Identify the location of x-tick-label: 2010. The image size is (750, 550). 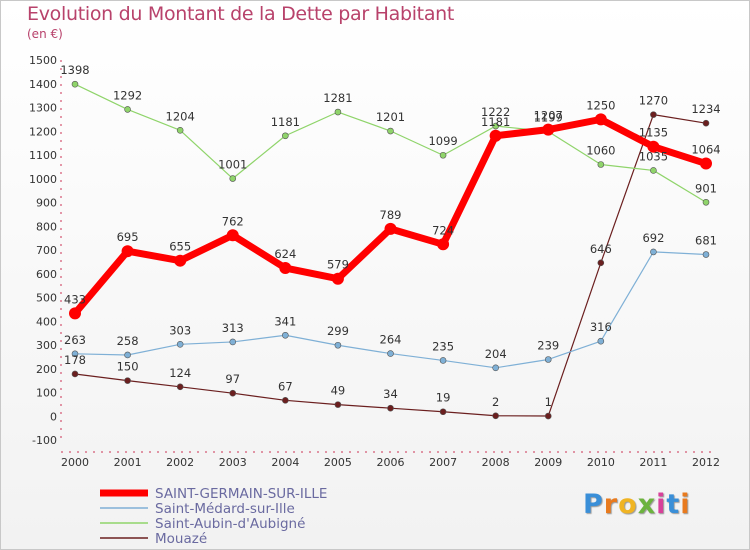
(601, 462).